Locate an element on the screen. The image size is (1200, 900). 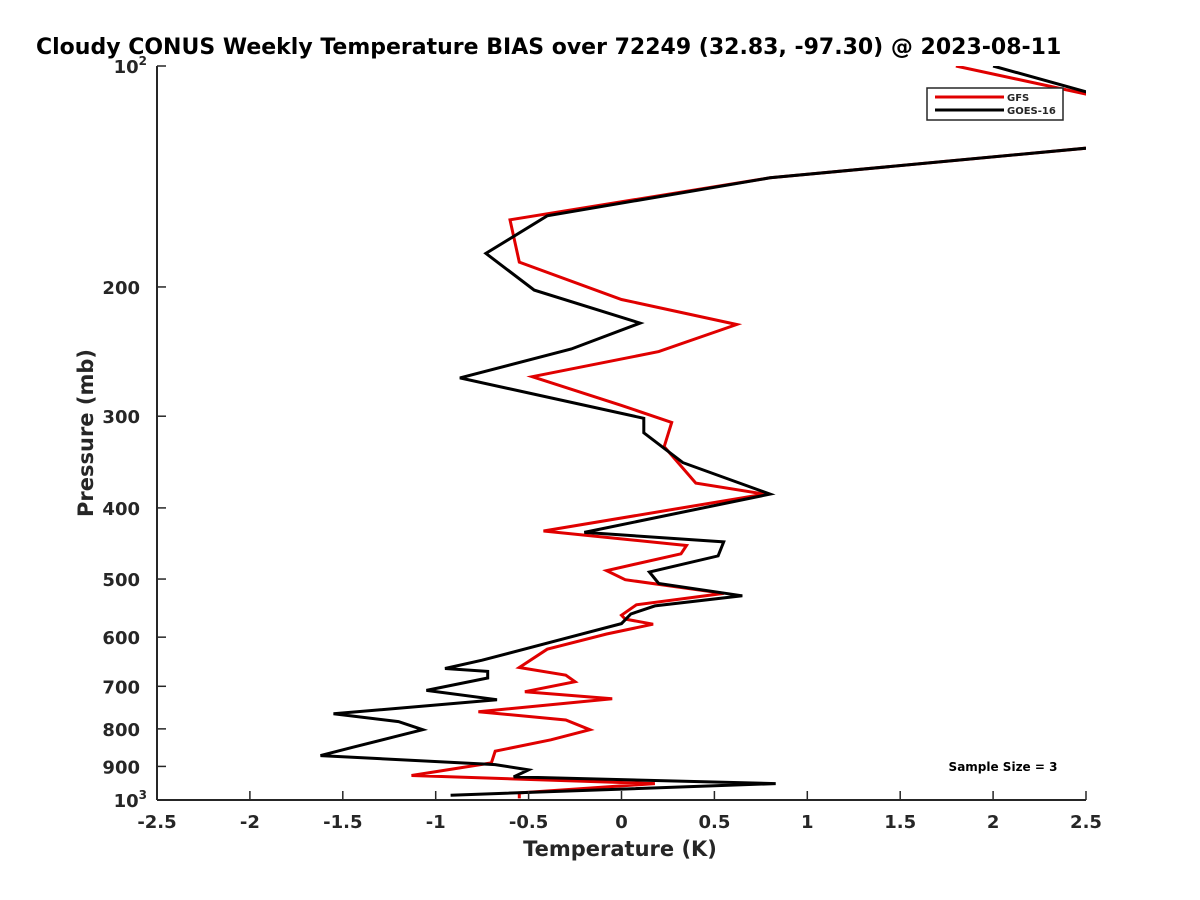
y-tick-label: 800 is located at coordinates (121, 730).